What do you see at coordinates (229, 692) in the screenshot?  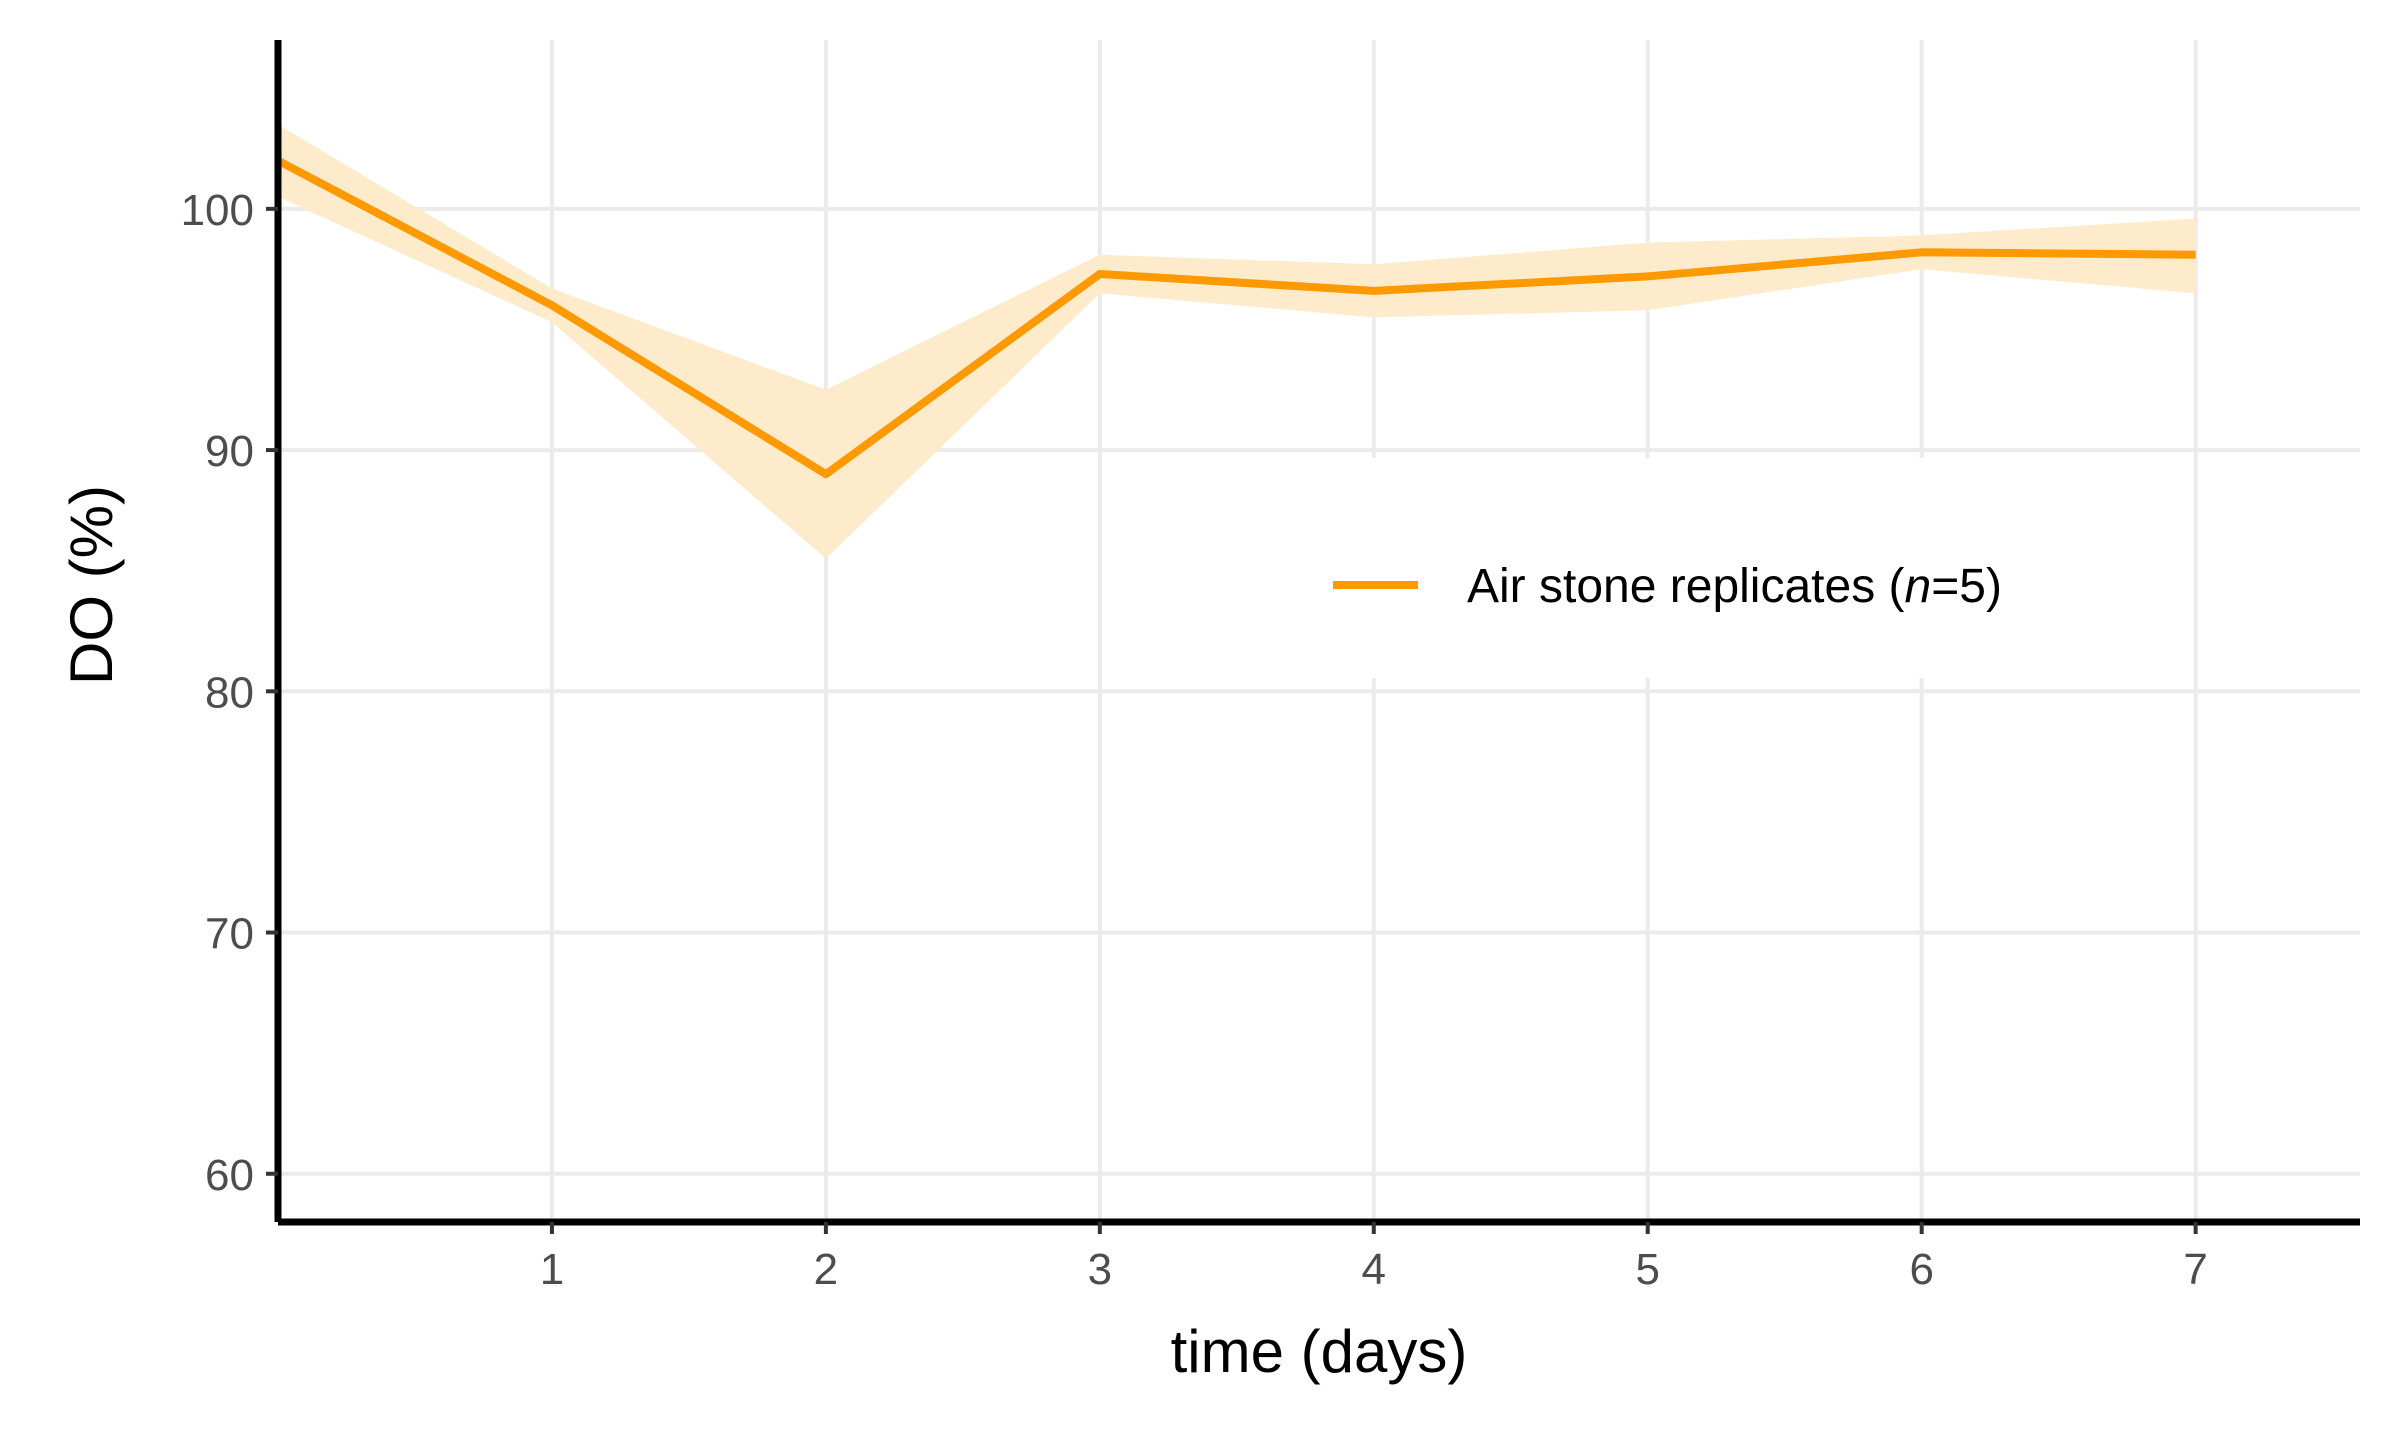 I see `y-tick-label: 80` at bounding box center [229, 692].